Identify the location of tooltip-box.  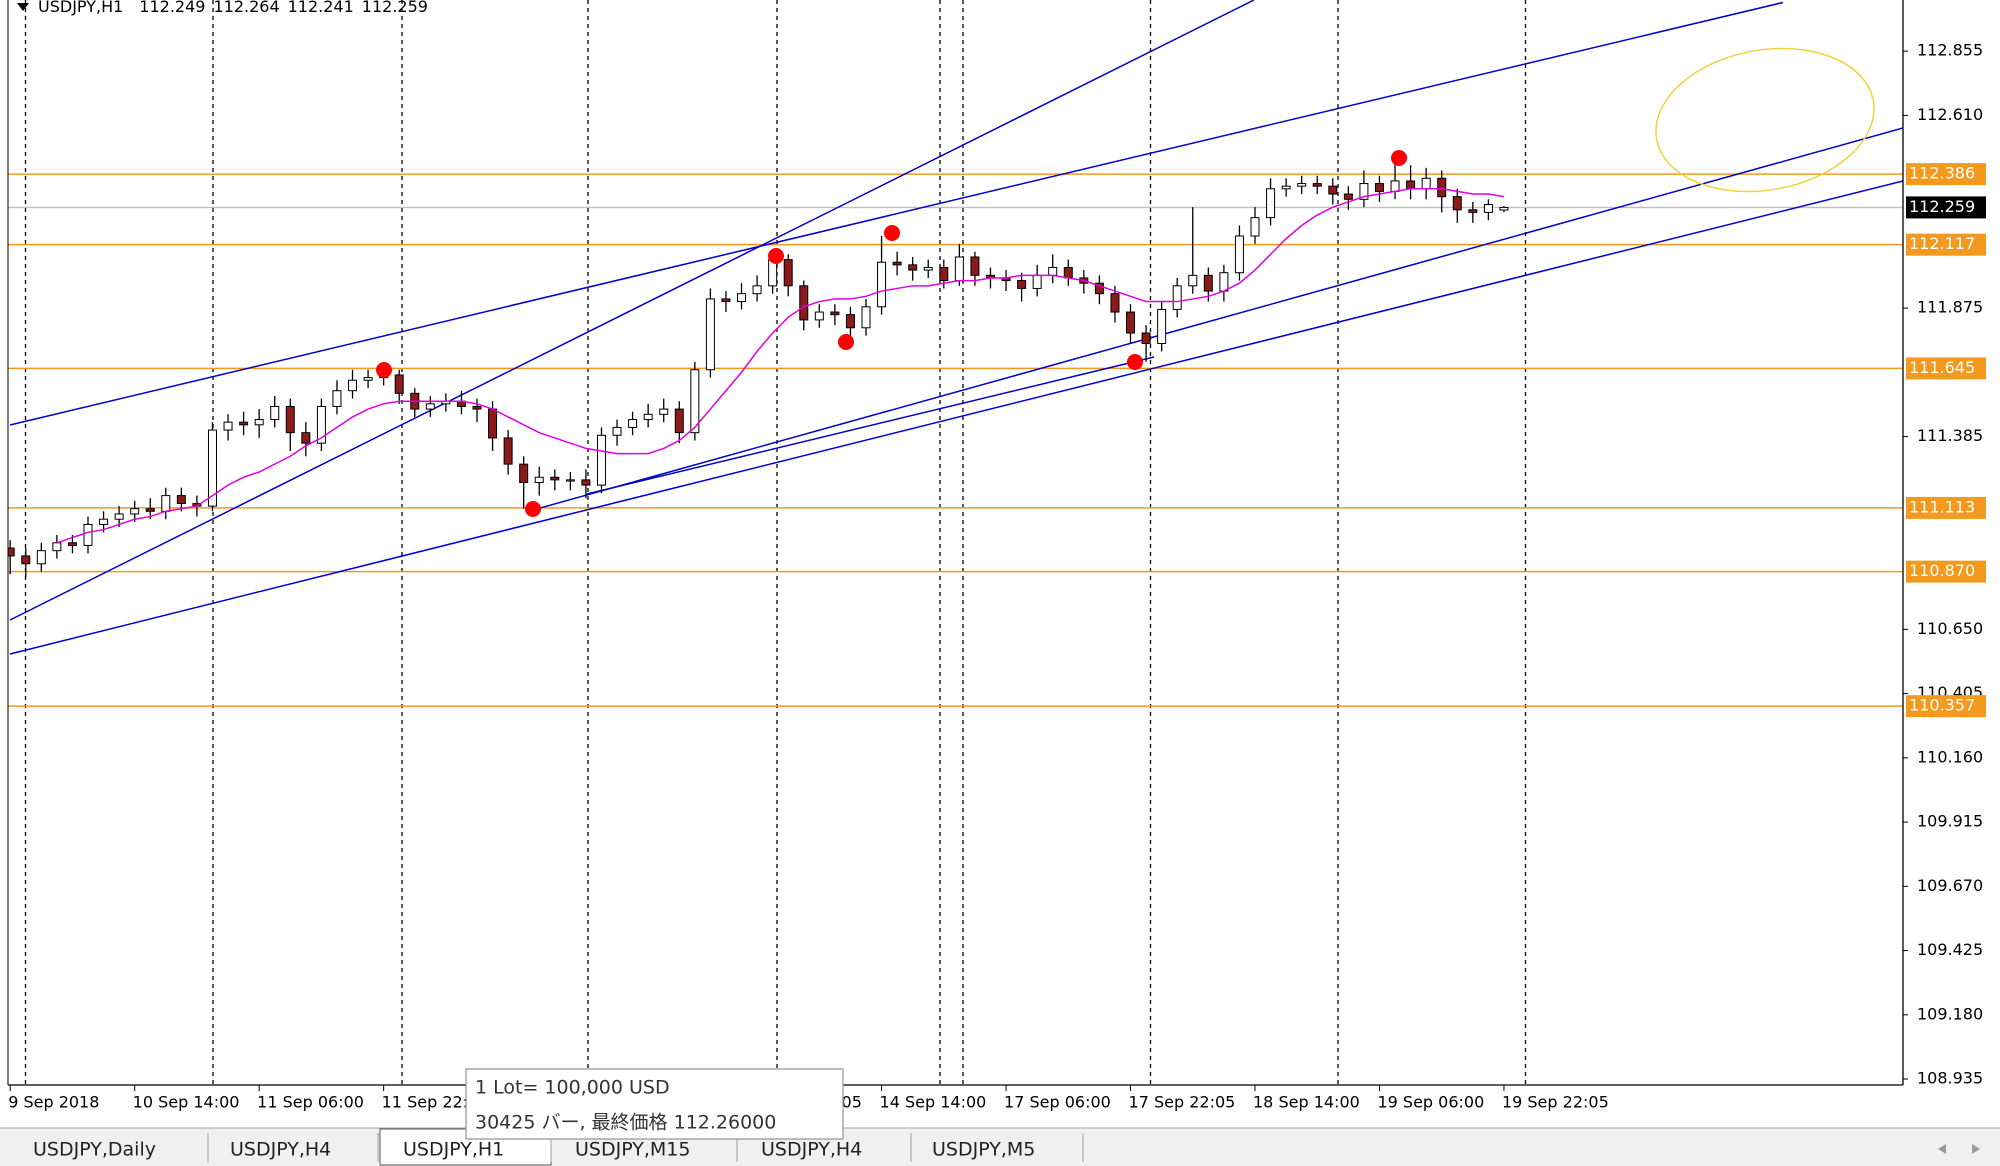
(654, 1104).